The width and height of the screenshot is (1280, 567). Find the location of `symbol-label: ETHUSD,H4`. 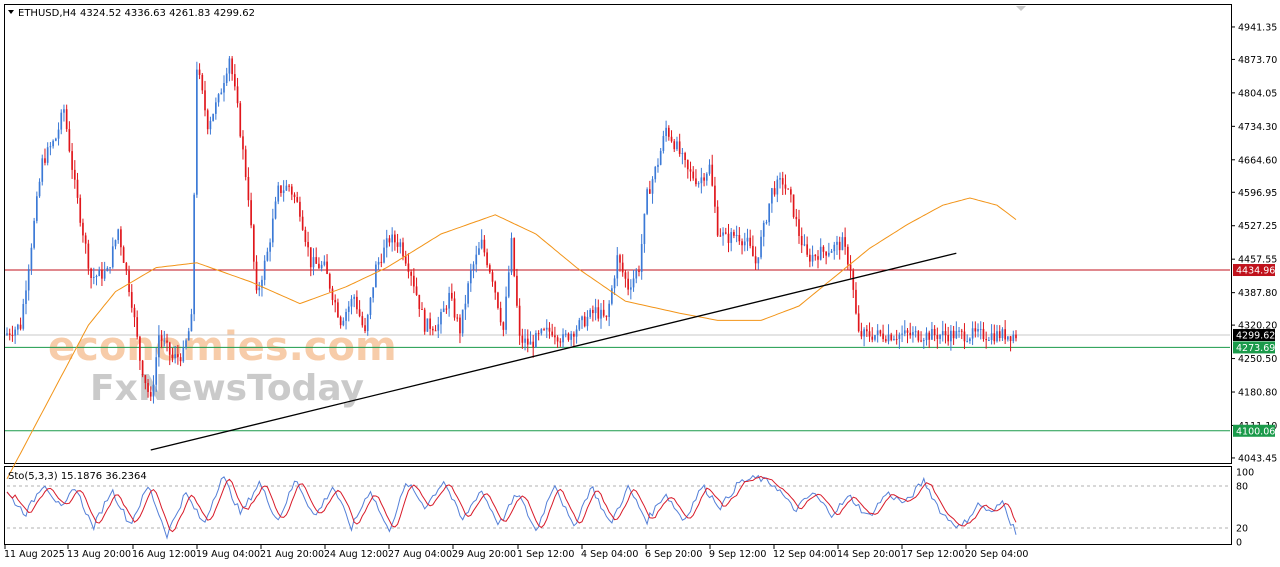

symbol-label: ETHUSD,H4 is located at coordinates (47, 13).